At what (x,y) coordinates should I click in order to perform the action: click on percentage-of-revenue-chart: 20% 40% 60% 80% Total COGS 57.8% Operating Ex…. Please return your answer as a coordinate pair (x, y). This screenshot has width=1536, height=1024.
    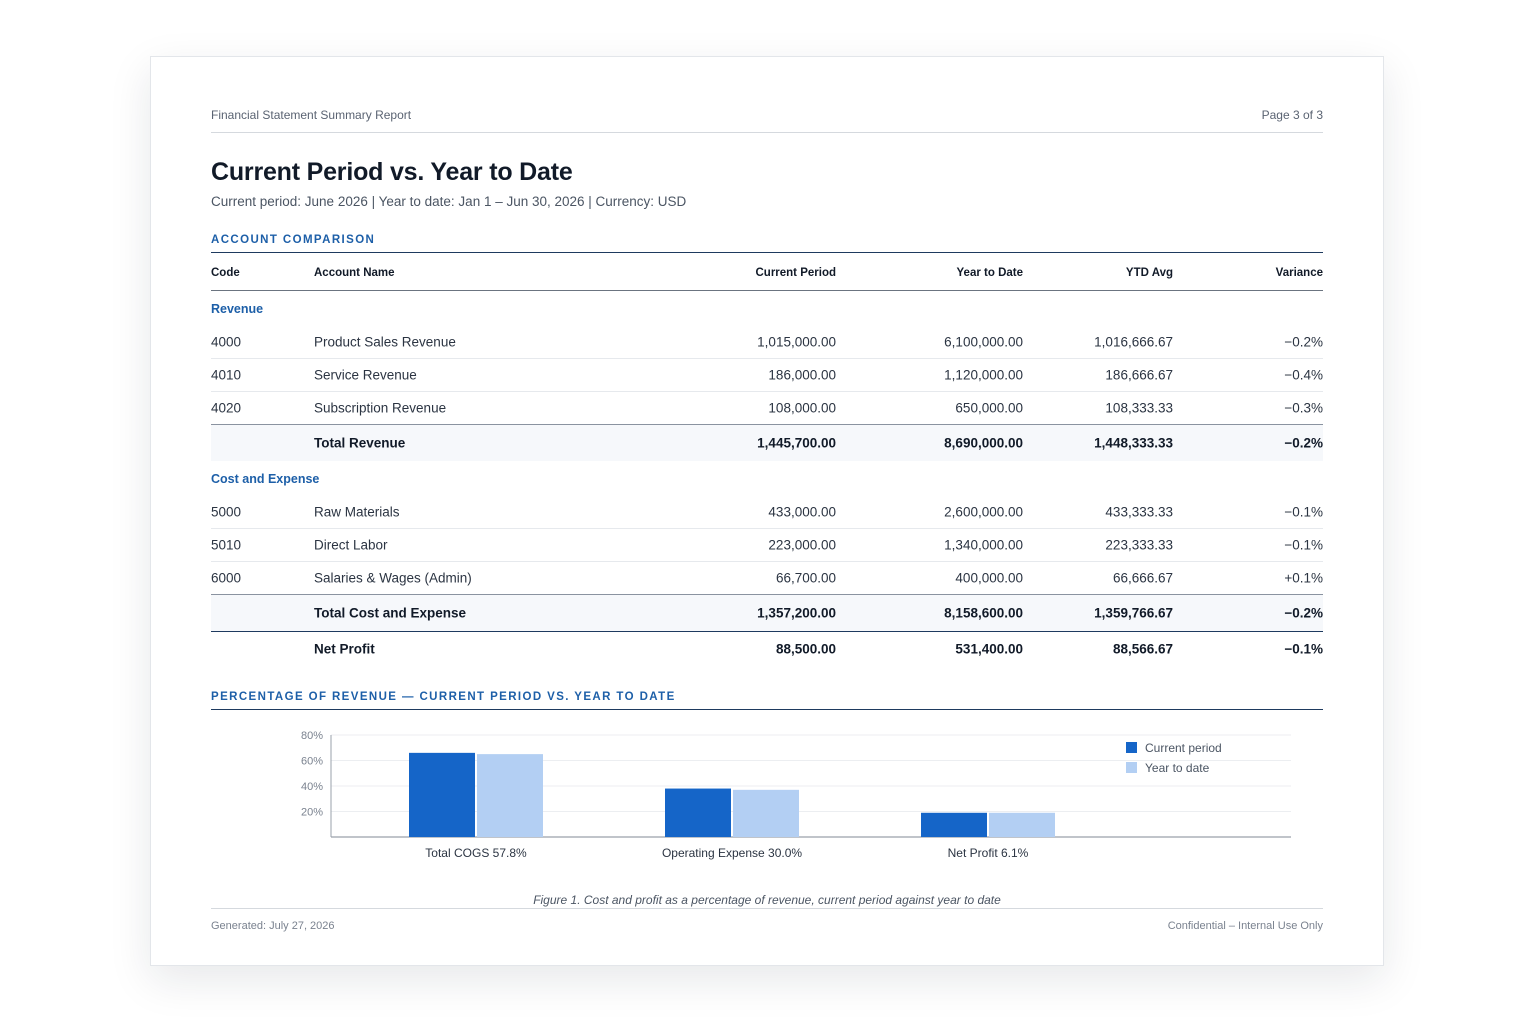
    Looking at the image, I should click on (796, 795).